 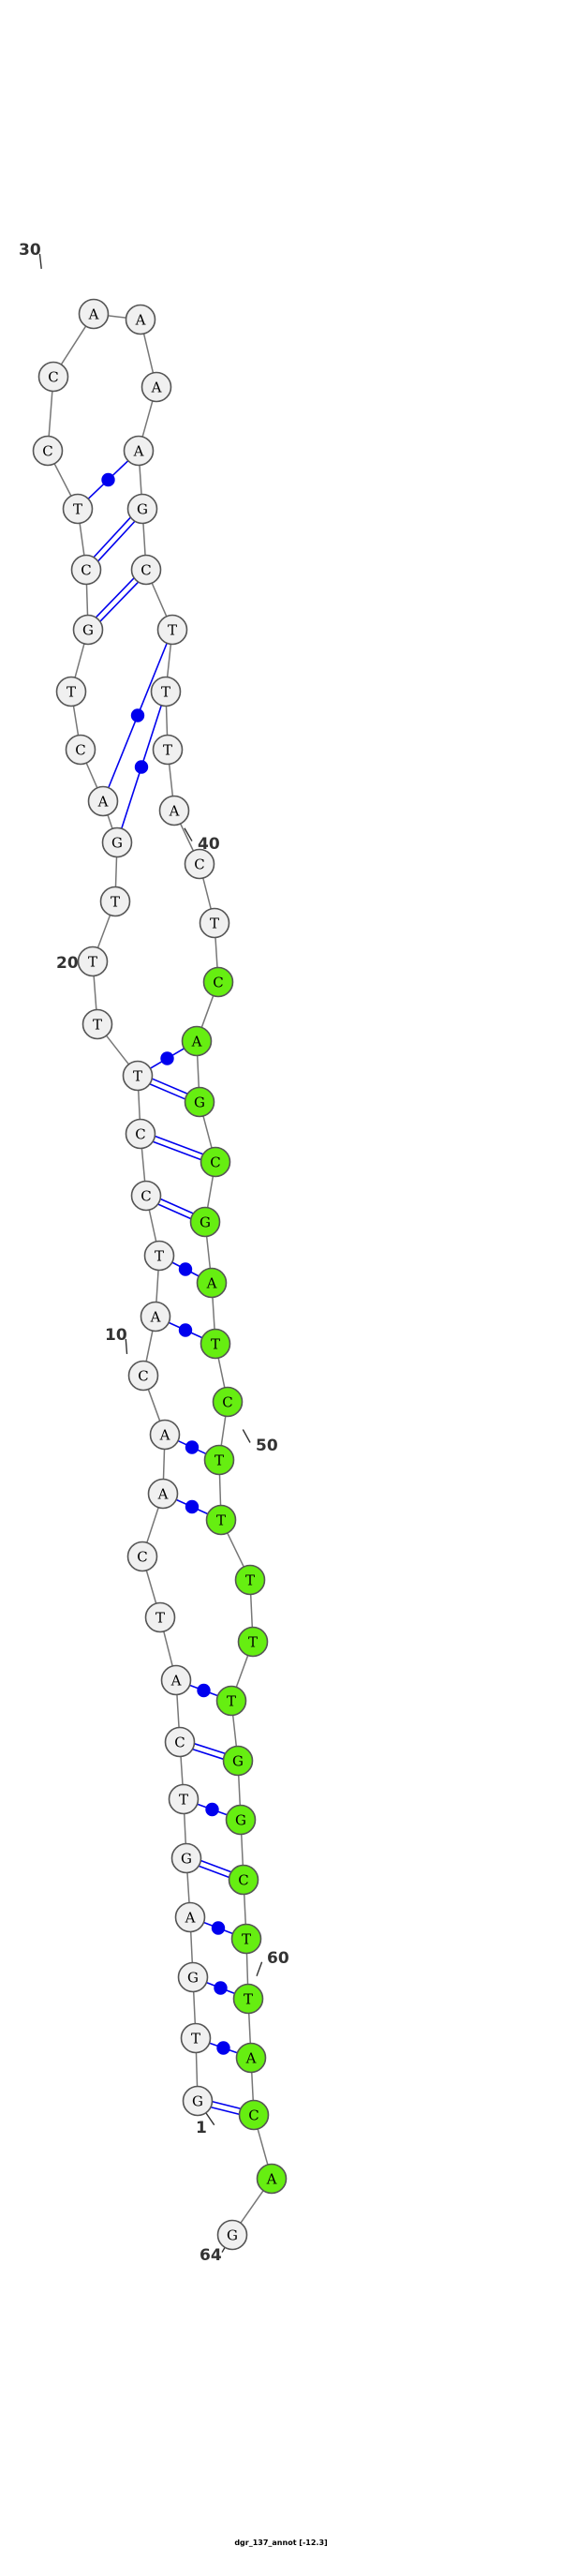 I want to click on nucleotide-19: T, so click(x=97, y=1024).